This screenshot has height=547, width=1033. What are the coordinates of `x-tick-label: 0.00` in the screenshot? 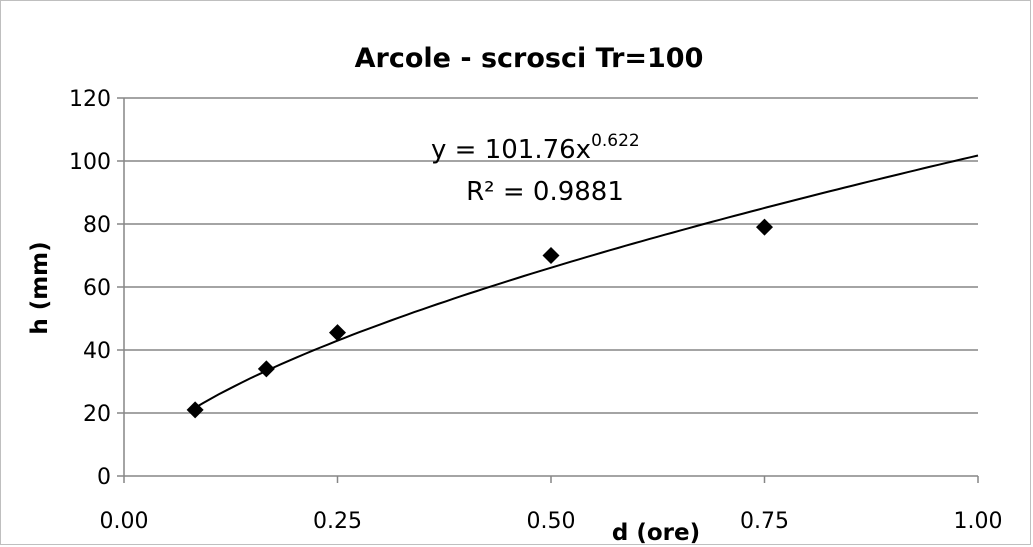 It's located at (124, 521).